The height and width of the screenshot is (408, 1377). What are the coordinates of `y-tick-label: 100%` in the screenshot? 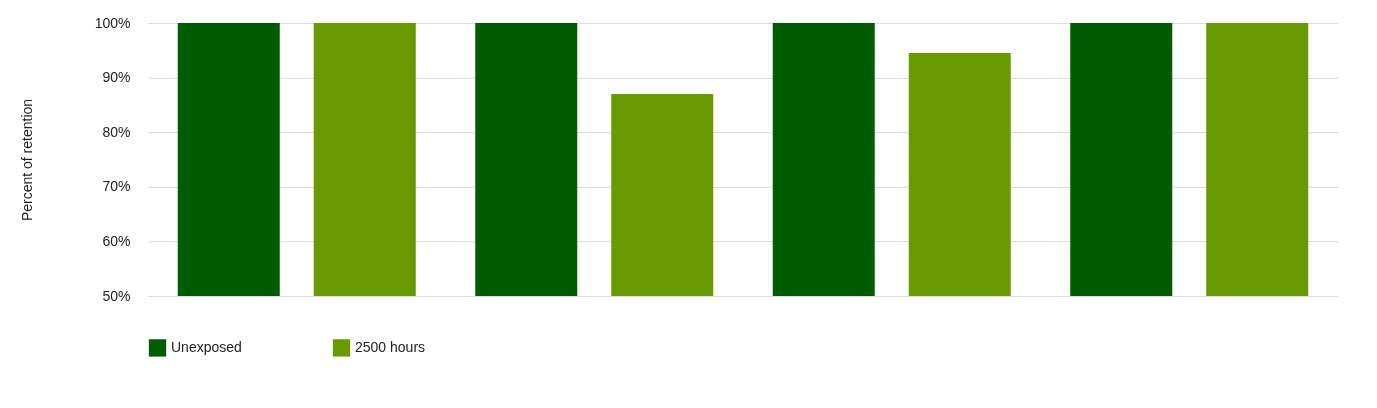 It's located at (112, 22).